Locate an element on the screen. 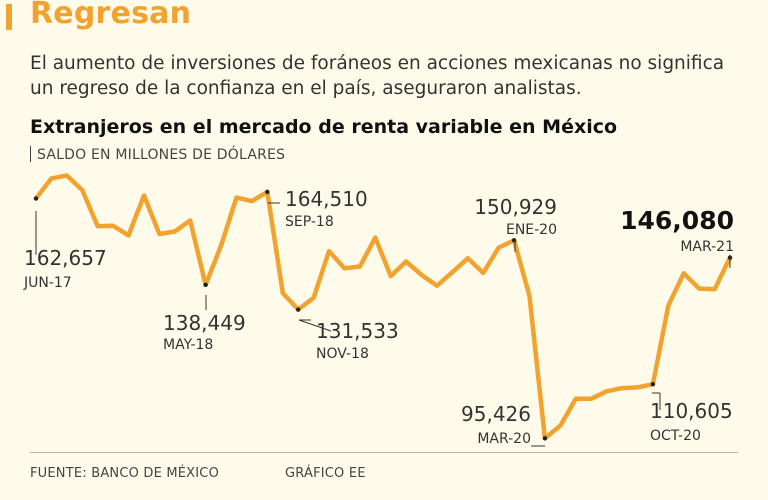 This screenshot has width=768, height=500. data-label-value: 150,929 is located at coordinates (515, 207).